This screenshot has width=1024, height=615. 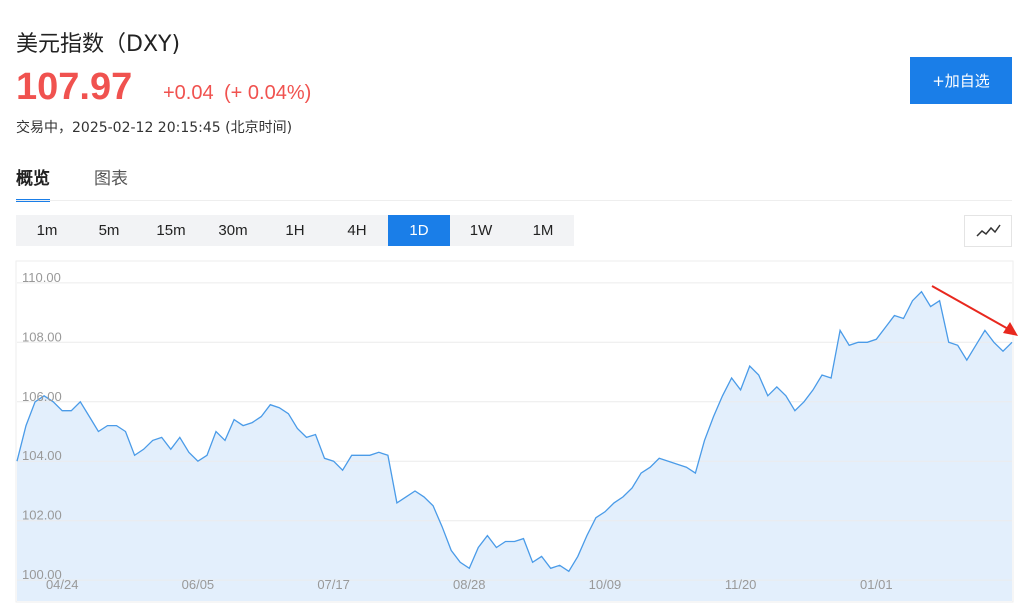 What do you see at coordinates (233, 230) in the screenshot?
I see `interval-button: 30m` at bounding box center [233, 230].